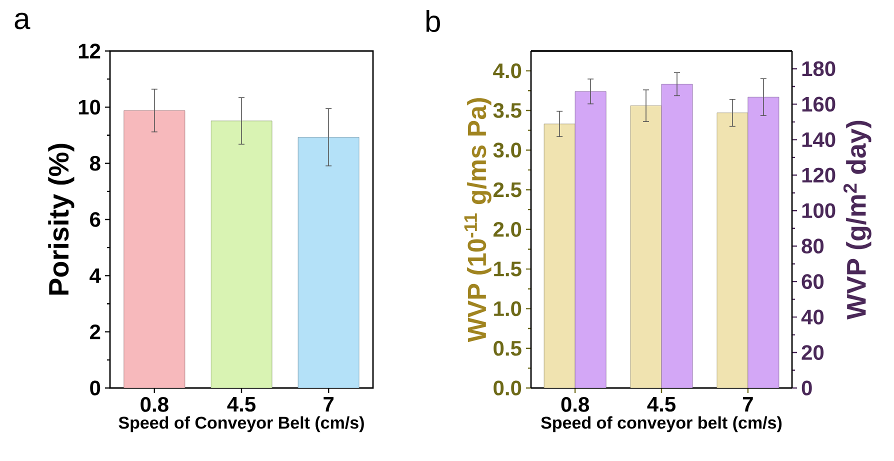 This screenshot has width=894, height=461. What do you see at coordinates (507, 70) in the screenshot?
I see `y-tick-label: 4.0` at bounding box center [507, 70].